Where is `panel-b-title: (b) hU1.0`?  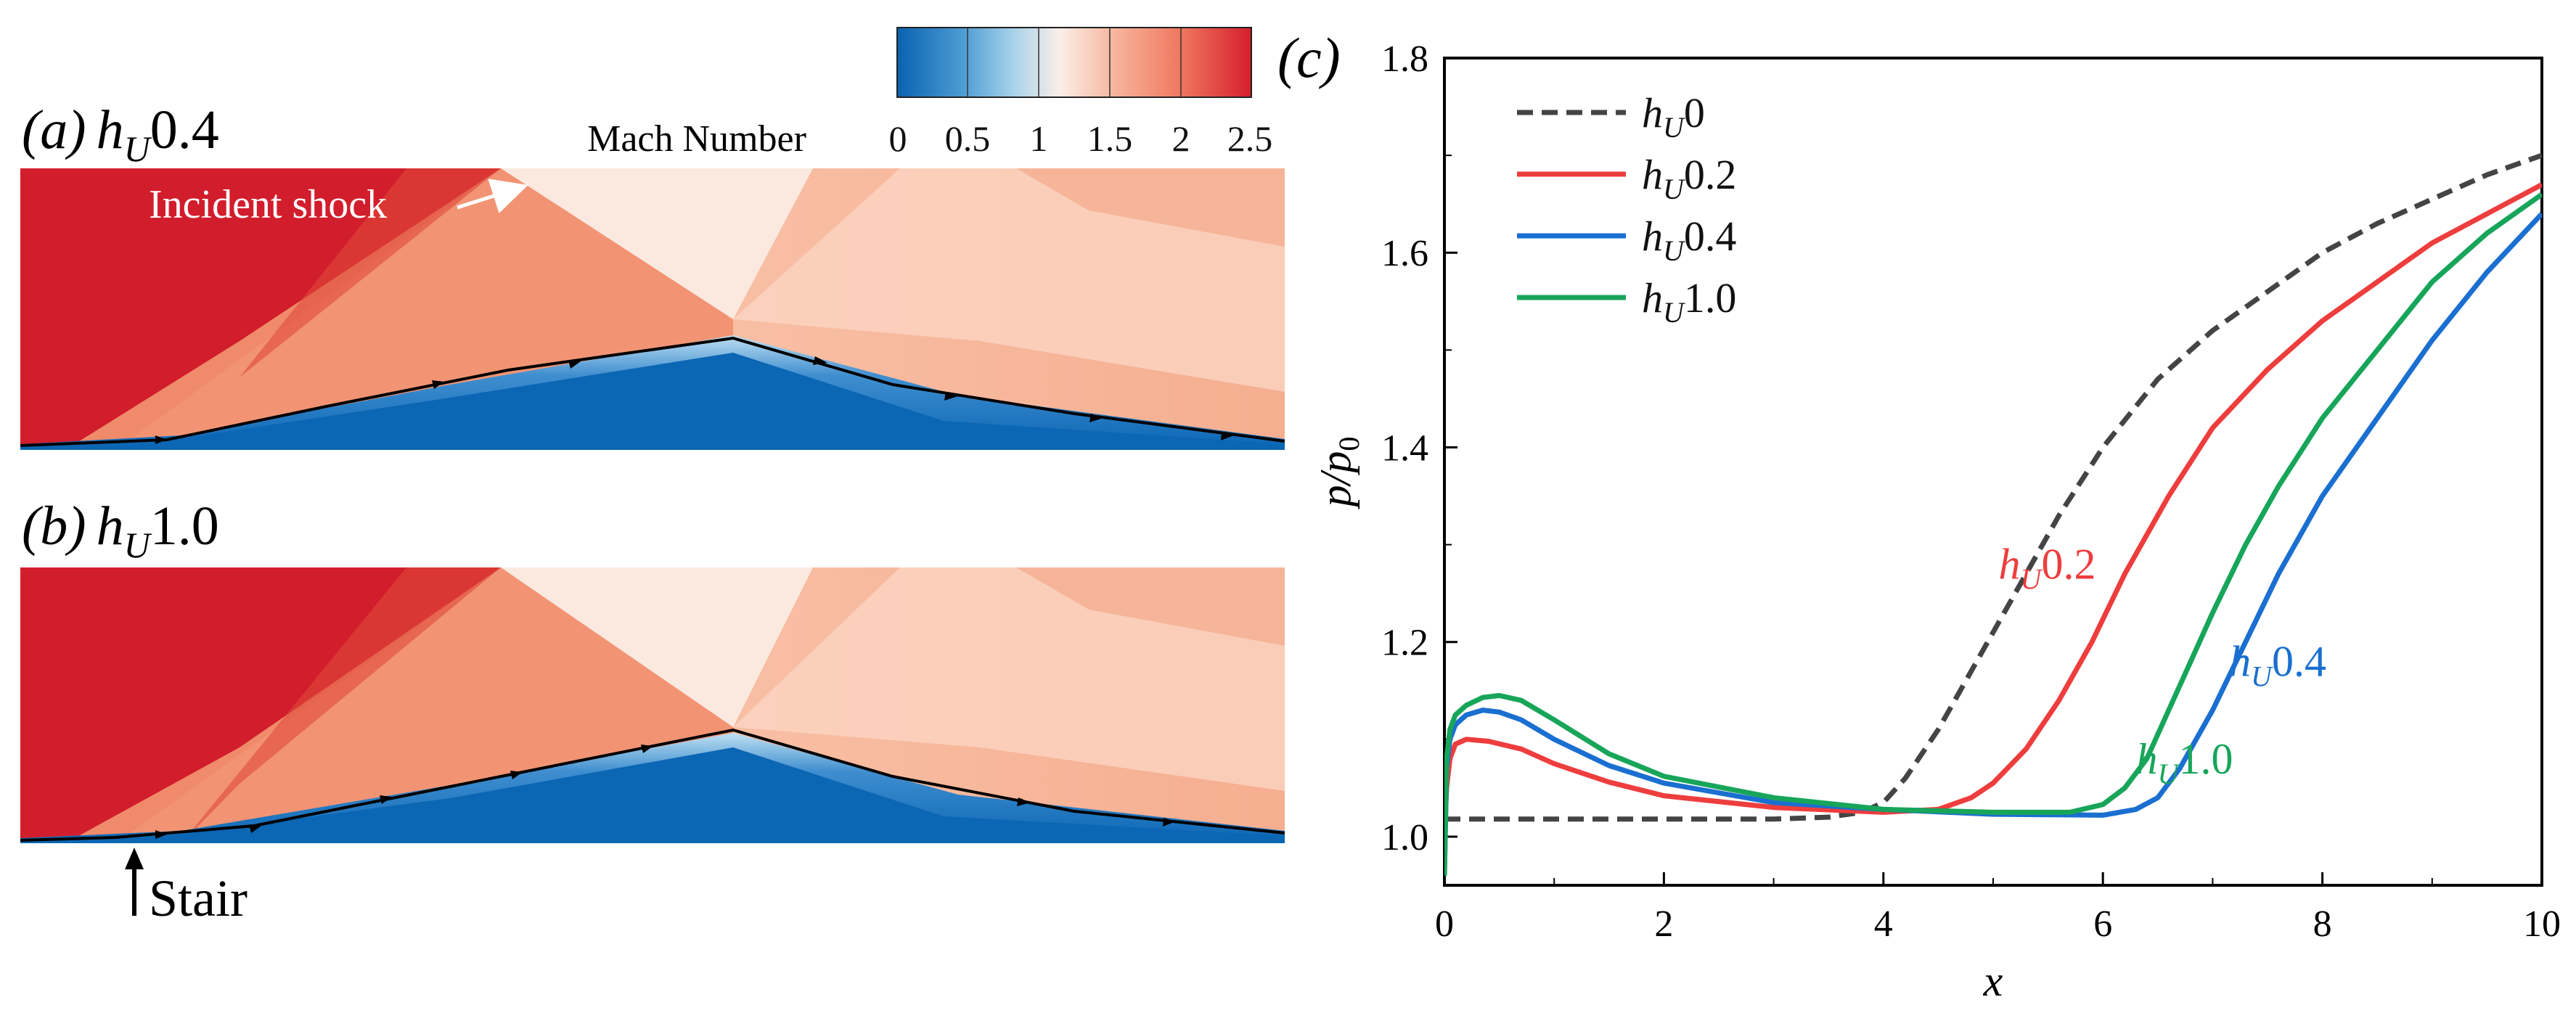 panel-b-title: (b) hU1.0 is located at coordinates (121, 530).